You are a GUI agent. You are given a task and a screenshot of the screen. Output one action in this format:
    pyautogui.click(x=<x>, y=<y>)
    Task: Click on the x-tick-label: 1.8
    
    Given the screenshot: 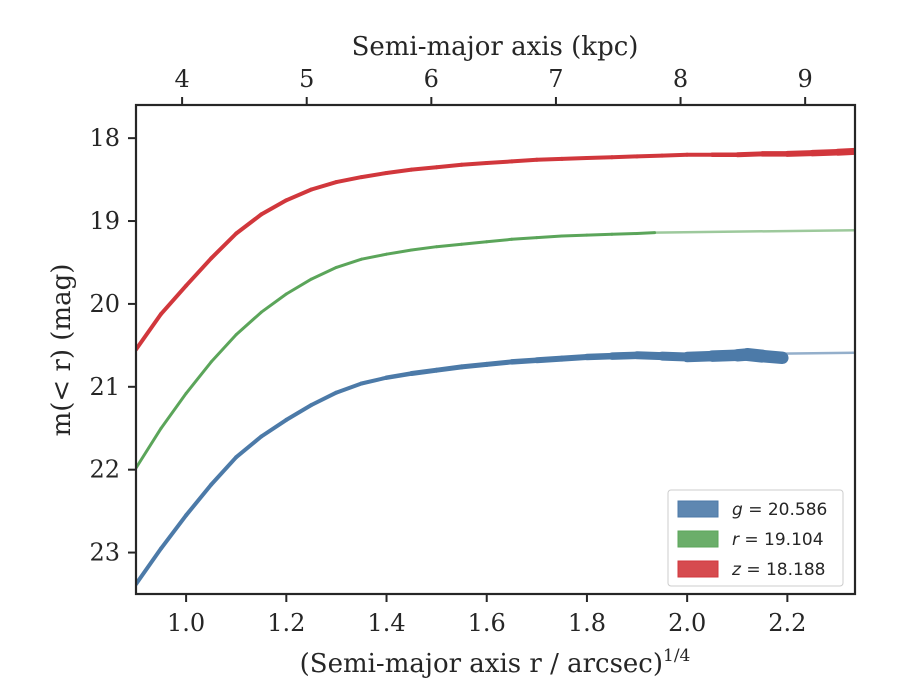 What is the action you would take?
    pyautogui.click(x=587, y=623)
    